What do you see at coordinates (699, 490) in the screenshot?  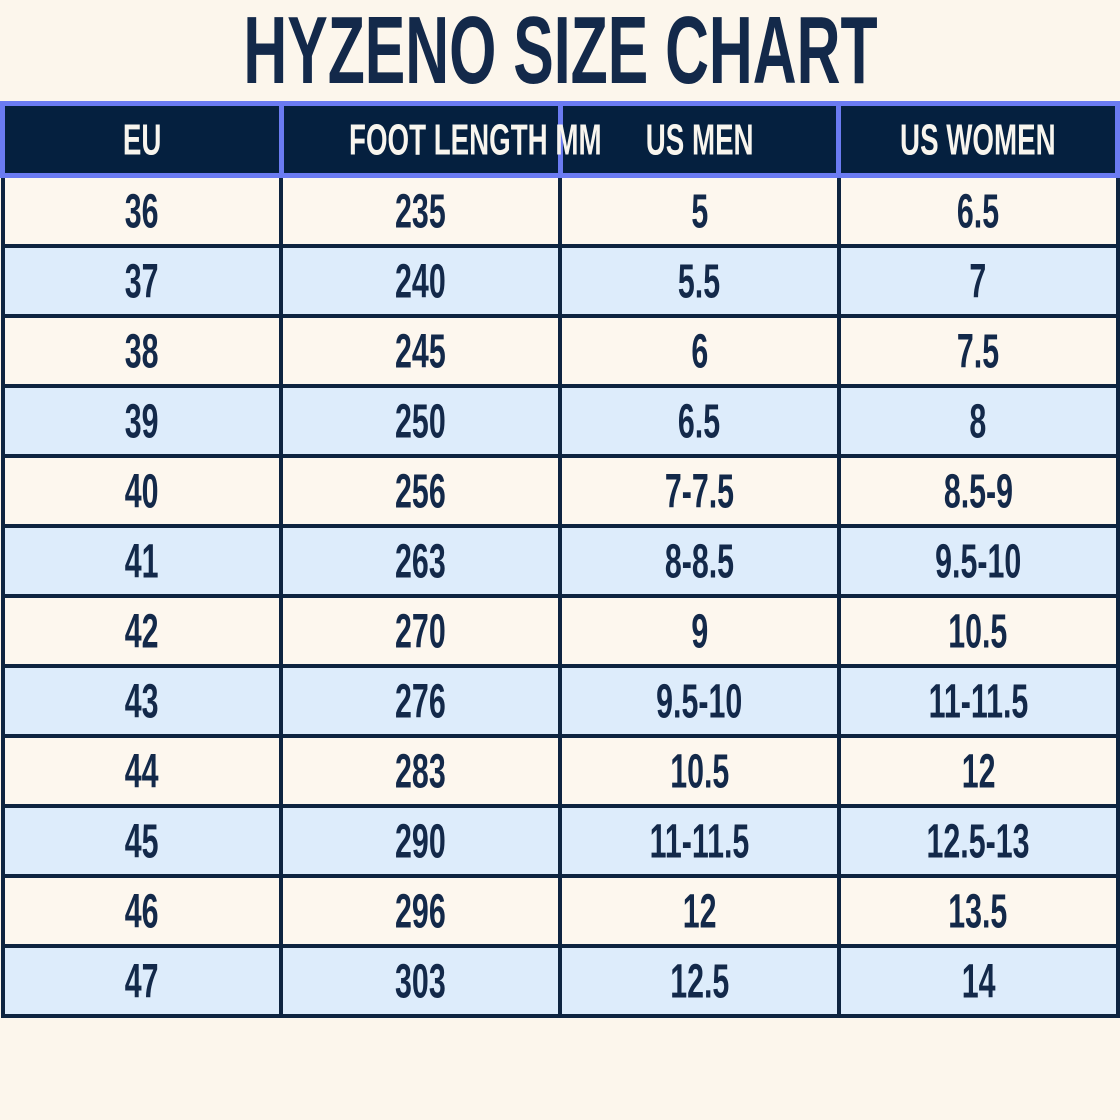 I see `table-cell: 7-7.5` at bounding box center [699, 490].